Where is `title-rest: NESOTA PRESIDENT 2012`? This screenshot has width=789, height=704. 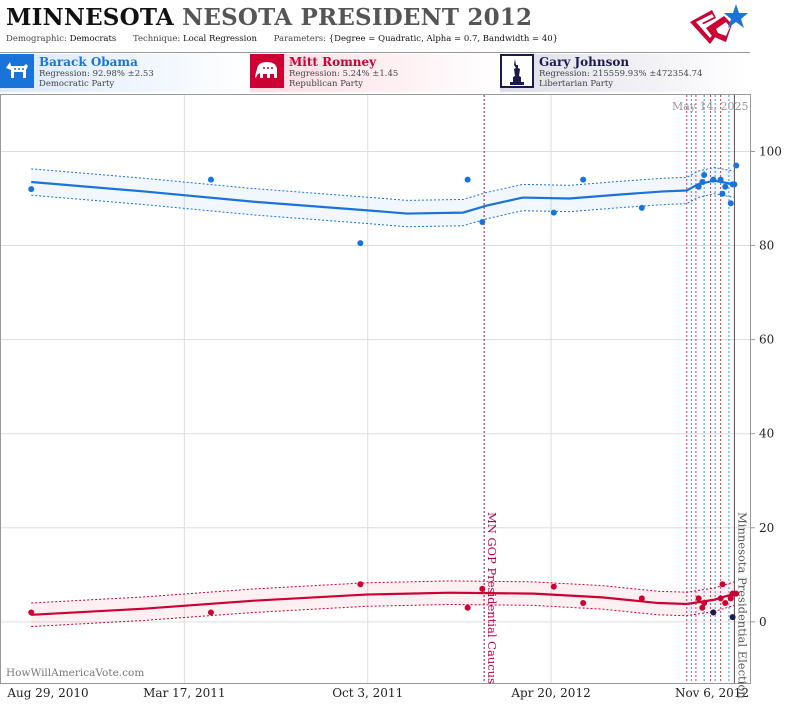 title-rest: NESOTA PRESIDENT 2012 is located at coordinates (357, 17).